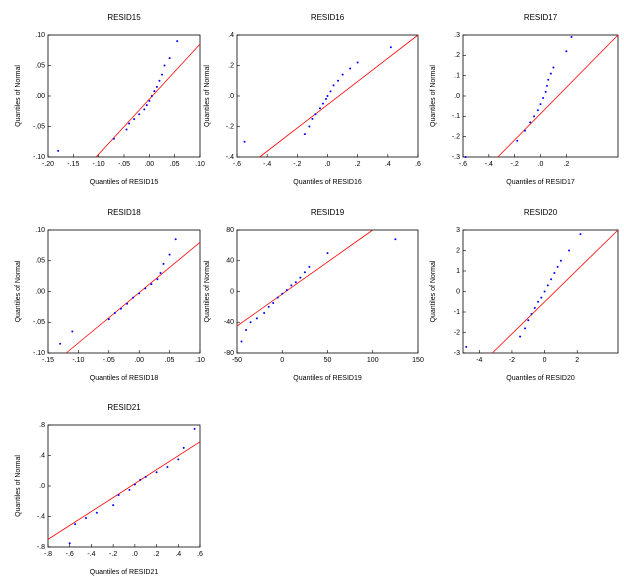 The width and height of the screenshot is (624, 582). What do you see at coordinates (456, 116) in the screenshot?
I see `y-tick-label: -.1` at bounding box center [456, 116].